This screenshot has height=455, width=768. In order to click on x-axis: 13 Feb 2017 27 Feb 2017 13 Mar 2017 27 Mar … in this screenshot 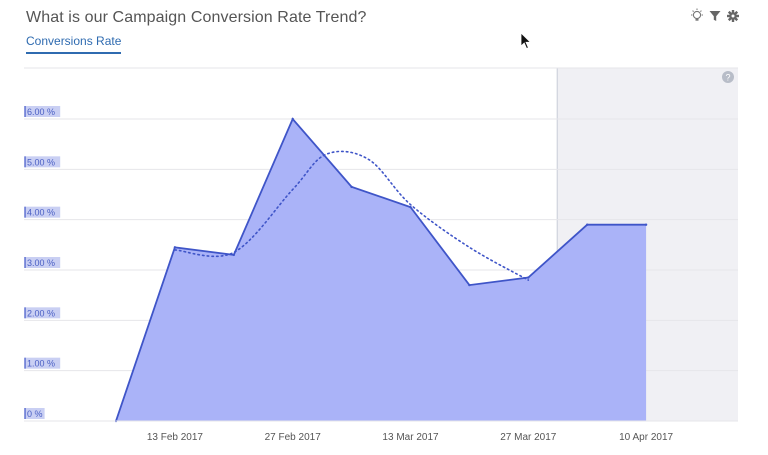, I will do `click(381, 431)`.